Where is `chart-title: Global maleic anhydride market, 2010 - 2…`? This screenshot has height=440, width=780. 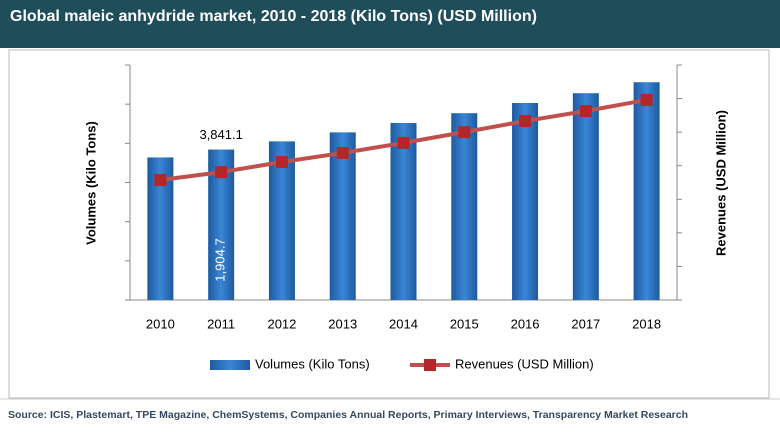
chart-title: Global maleic anhydride market, 2010 - 2… is located at coordinates (390, 24).